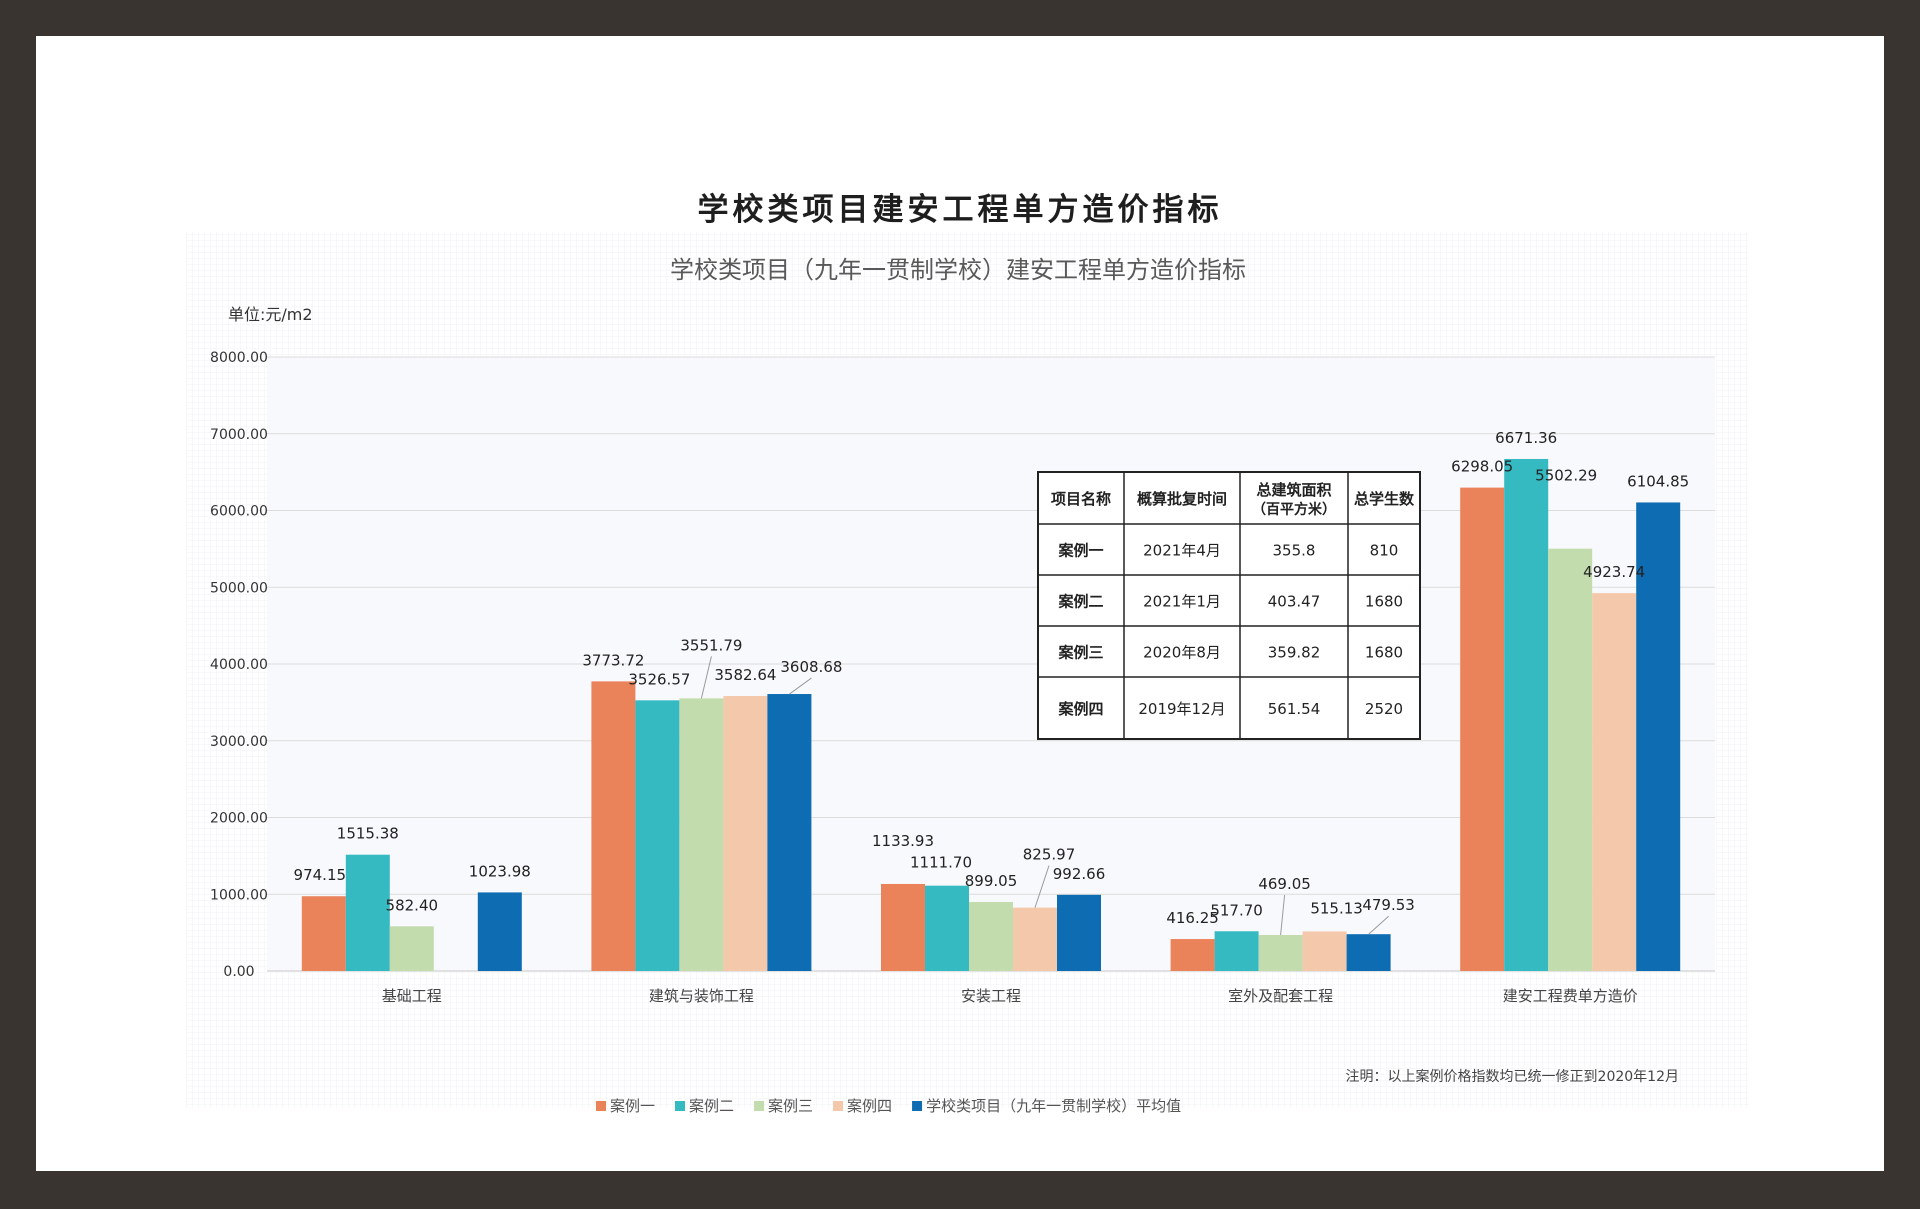  I want to click on legend-item: 案例二, so click(704, 1106).